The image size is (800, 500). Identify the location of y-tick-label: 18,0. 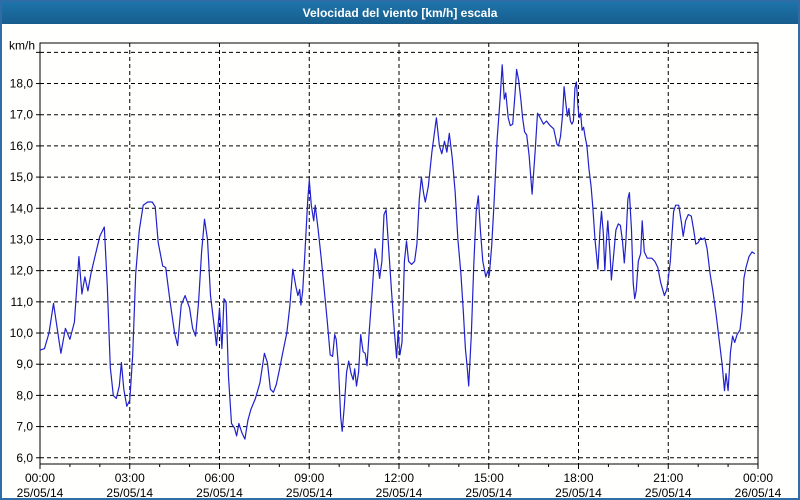
(22, 84).